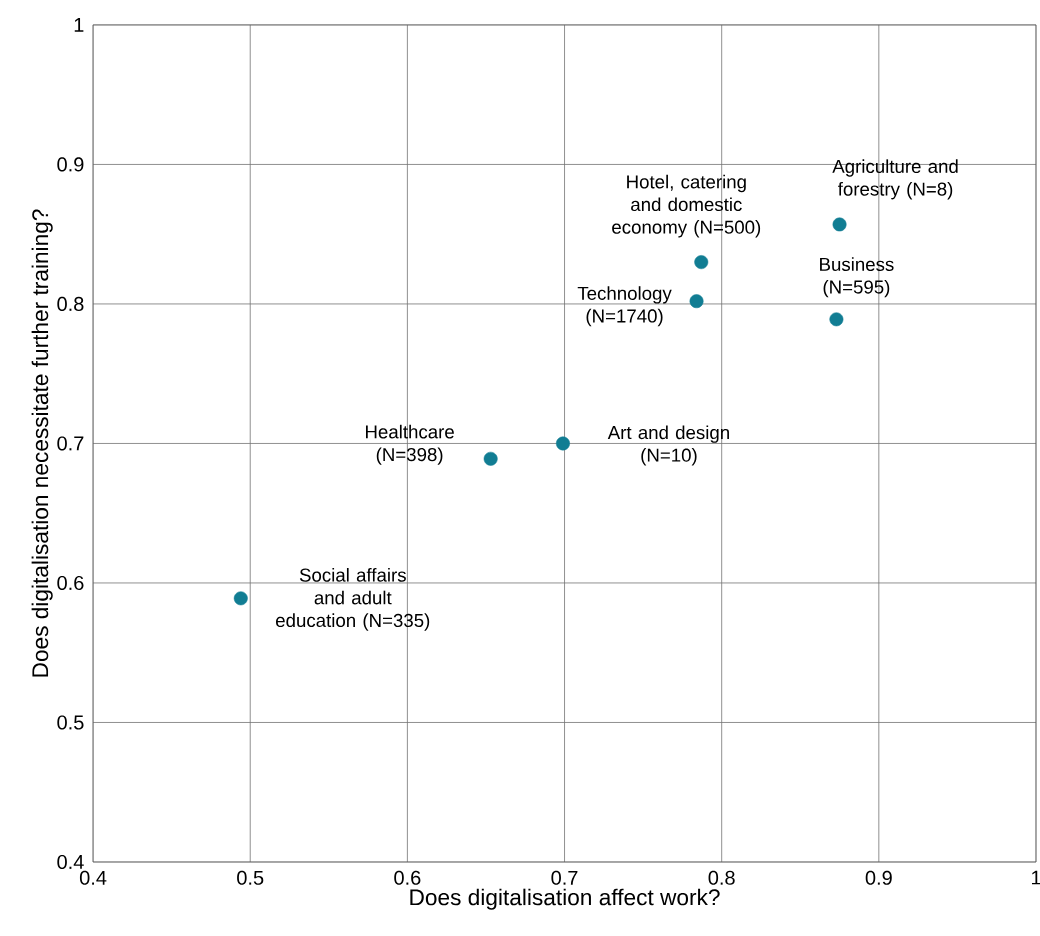 The width and height of the screenshot is (1040, 936). I want to click on x-tick-label: 0.4, so click(93, 877).